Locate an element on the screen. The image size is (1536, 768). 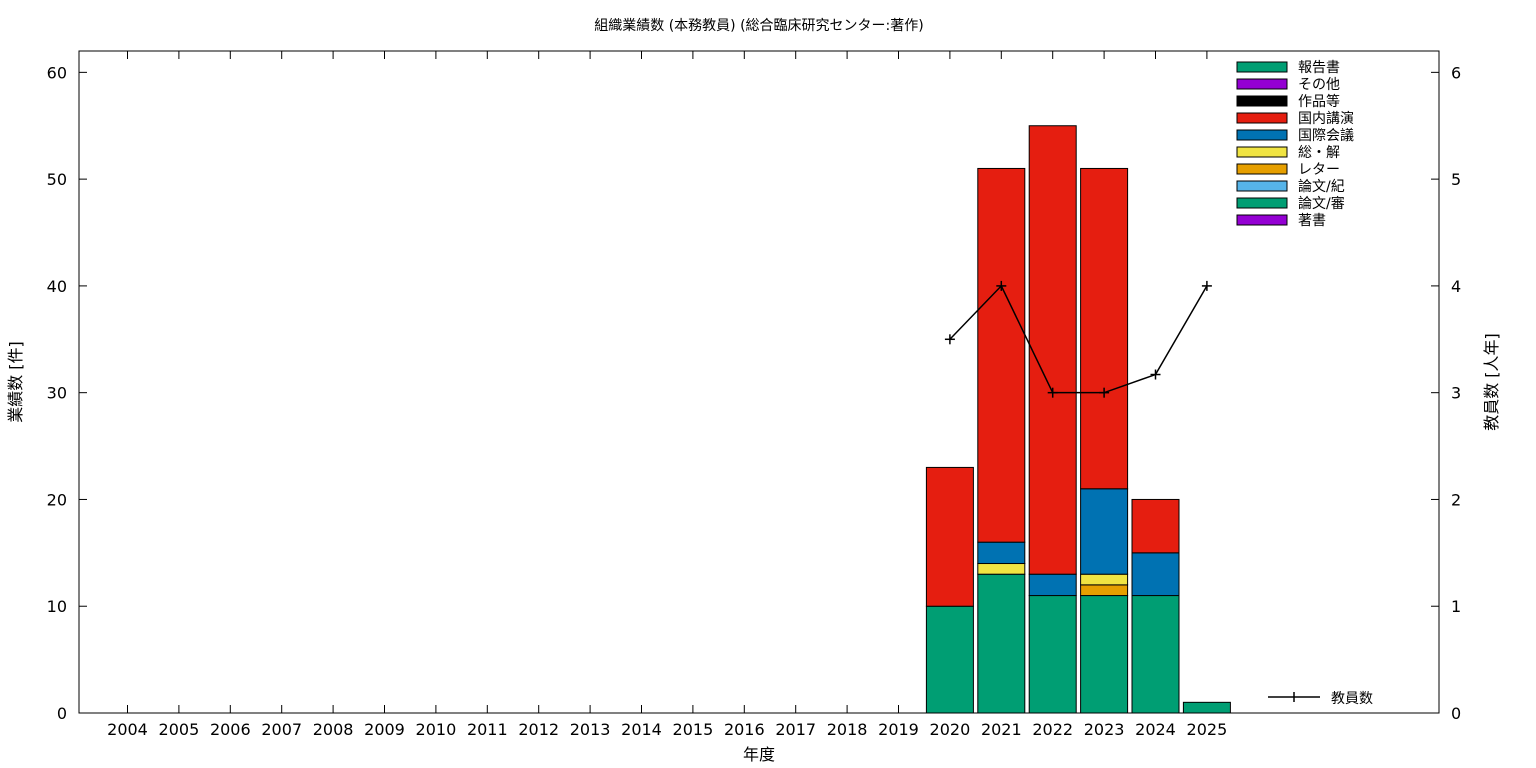
legend-label: 総・解 is located at coordinates (1319, 153).